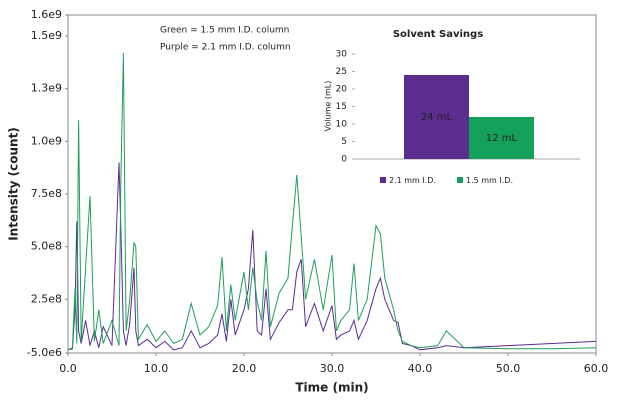 The height and width of the screenshot is (400, 620). What do you see at coordinates (46, 140) in the screenshot?
I see `y-tick-label: 1.0e9` at bounding box center [46, 140].